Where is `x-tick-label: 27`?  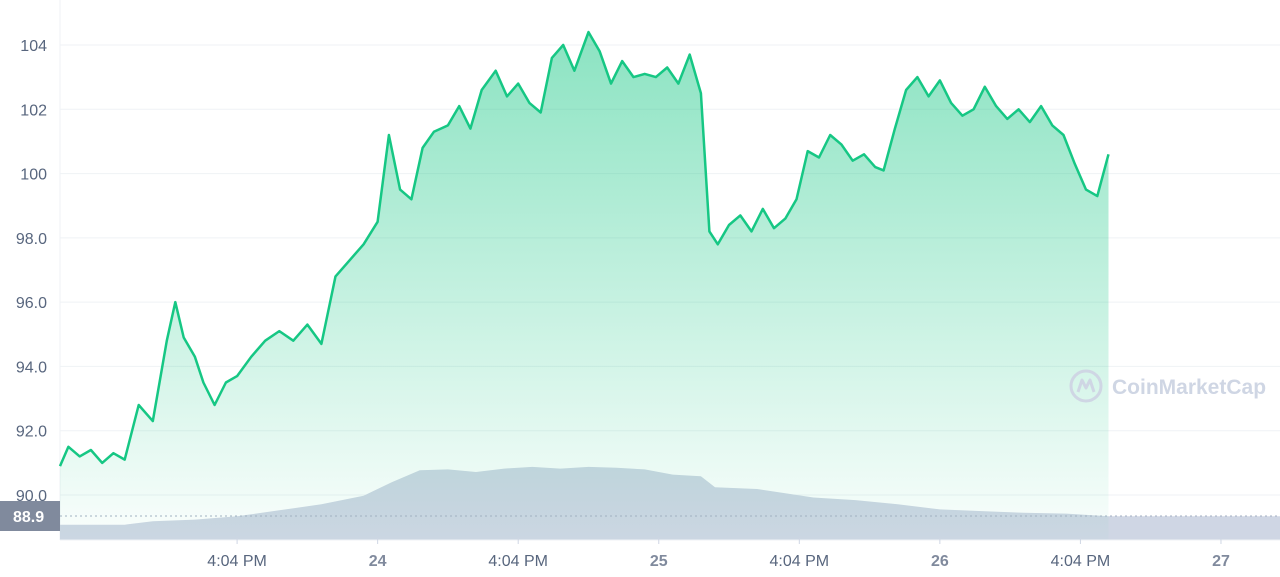
x-tick-label: 27 is located at coordinates (1221, 561).